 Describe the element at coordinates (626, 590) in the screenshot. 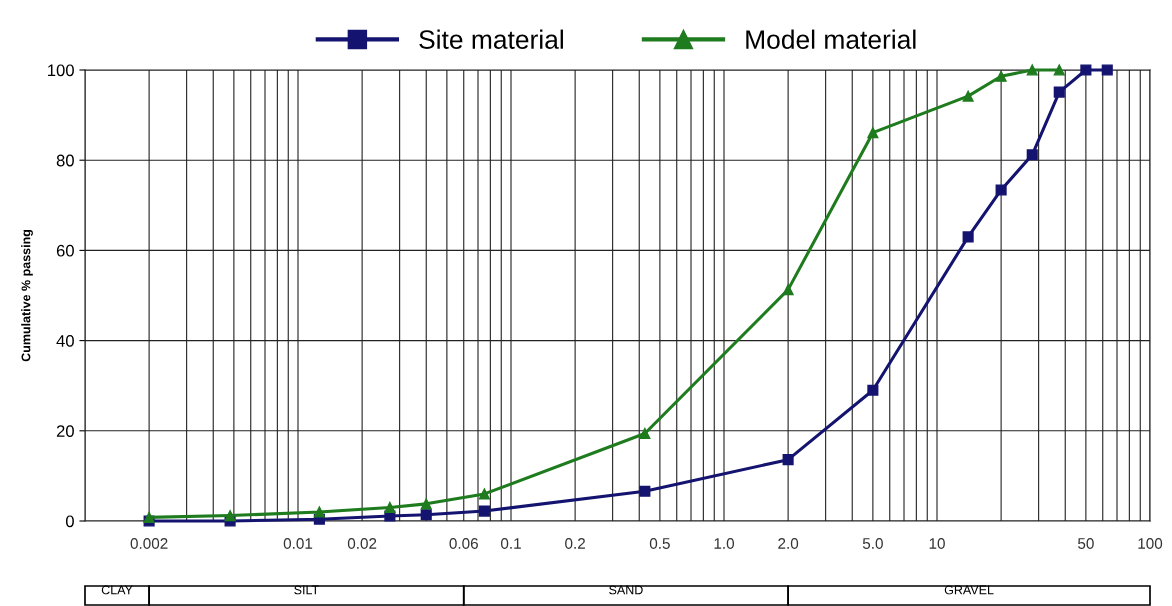

I see `text: SAND` at that location.